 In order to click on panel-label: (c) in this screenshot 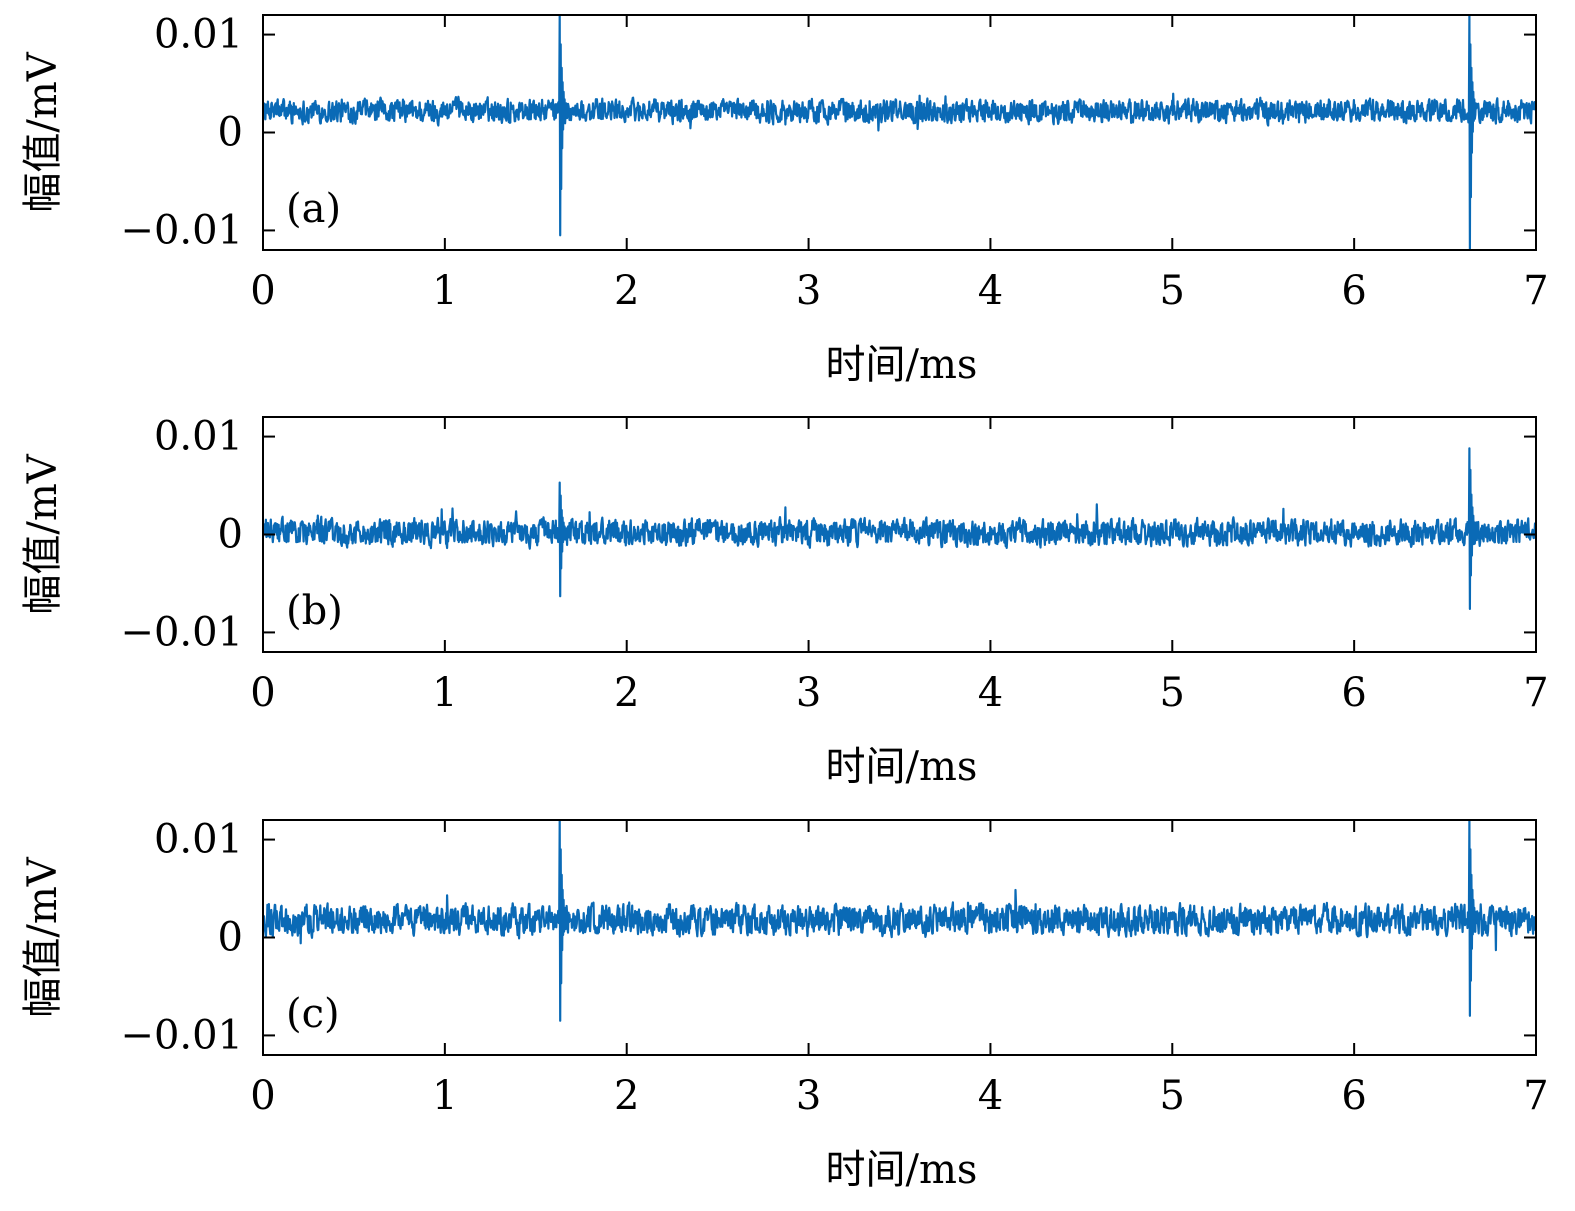, I will do `click(313, 1014)`.